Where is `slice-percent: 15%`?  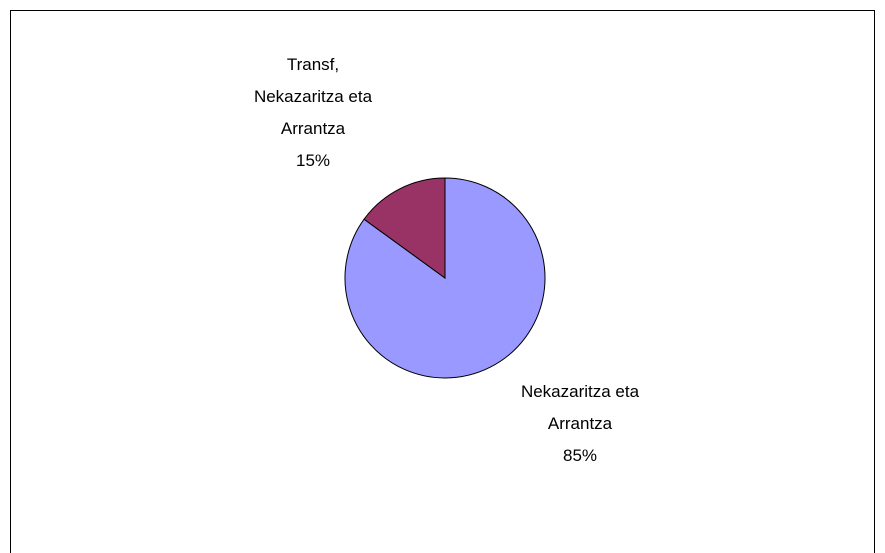
slice-percent: 15% is located at coordinates (313, 160).